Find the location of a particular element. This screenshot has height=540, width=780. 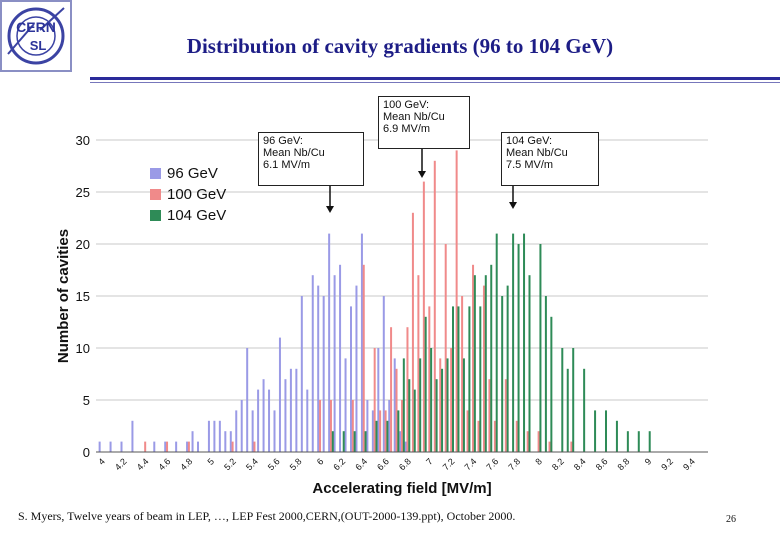

x-tick-label: 8 is located at coordinates (538, 461).